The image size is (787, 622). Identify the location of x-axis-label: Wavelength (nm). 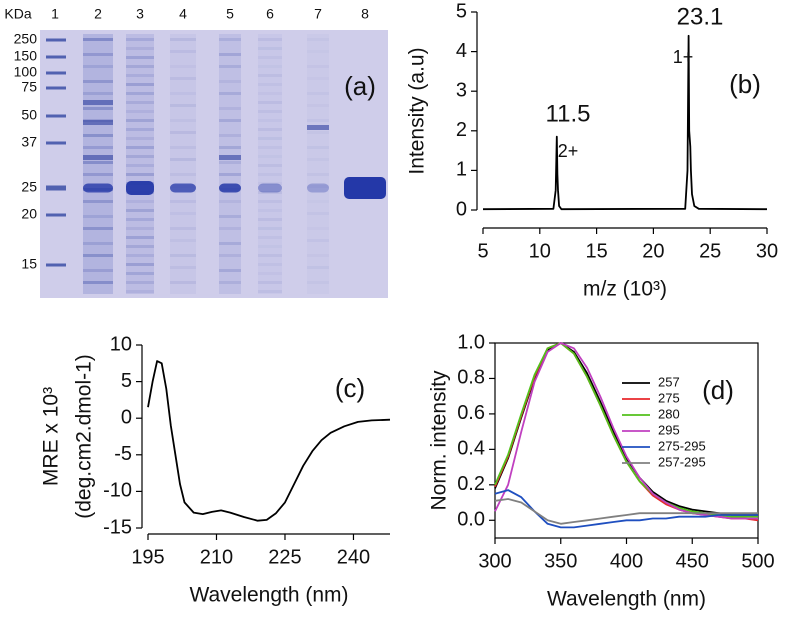
(268, 595).